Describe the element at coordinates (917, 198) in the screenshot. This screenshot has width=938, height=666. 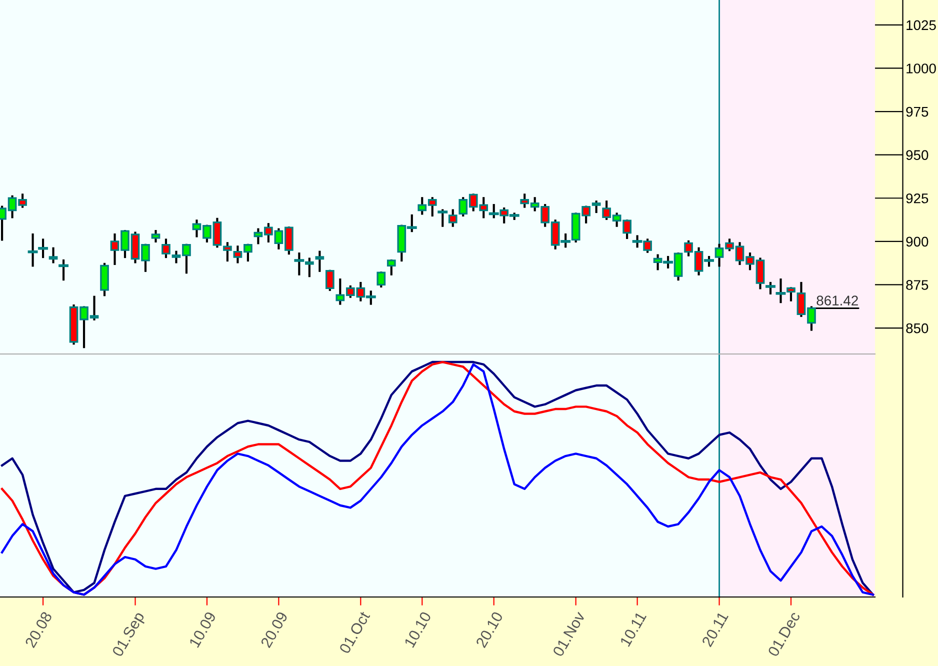
I see `y-tick-label: 925` at that location.